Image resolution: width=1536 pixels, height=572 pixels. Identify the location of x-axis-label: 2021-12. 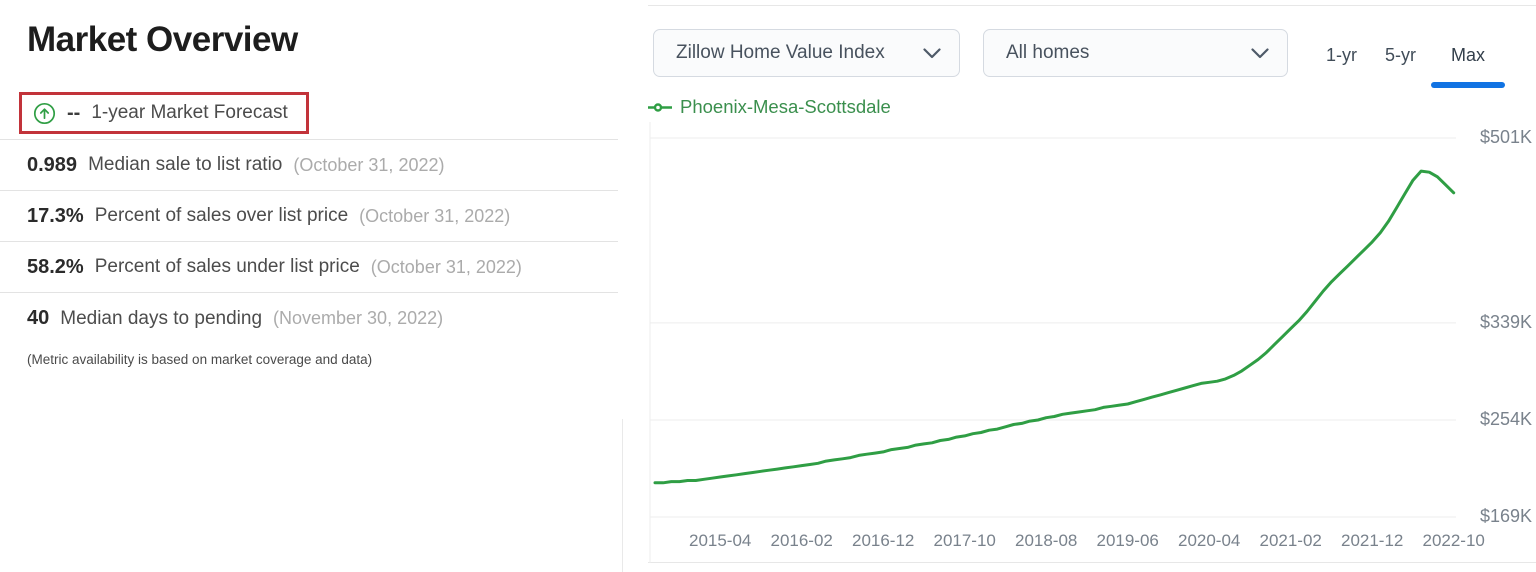
(1372, 540).